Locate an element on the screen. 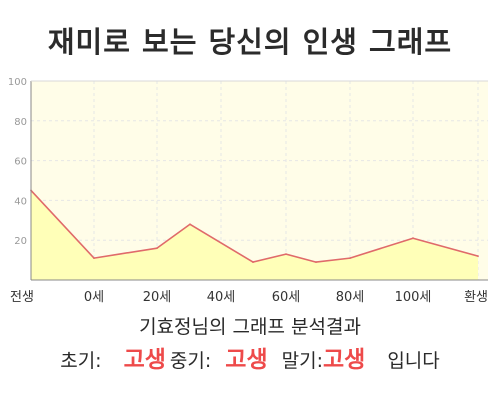 The height and width of the screenshot is (400, 500). early-stage-label: 초기: is located at coordinates (81, 361).